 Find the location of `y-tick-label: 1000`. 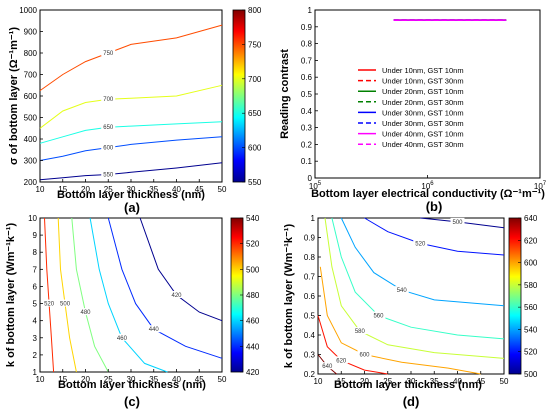

y-tick-label: 1000 is located at coordinates (28, 10).